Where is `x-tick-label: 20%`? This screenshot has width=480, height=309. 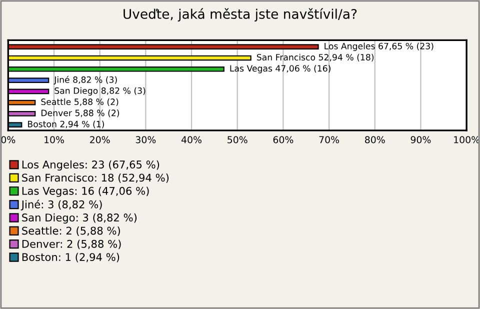
x-tick-label: 20% is located at coordinates (100, 140).